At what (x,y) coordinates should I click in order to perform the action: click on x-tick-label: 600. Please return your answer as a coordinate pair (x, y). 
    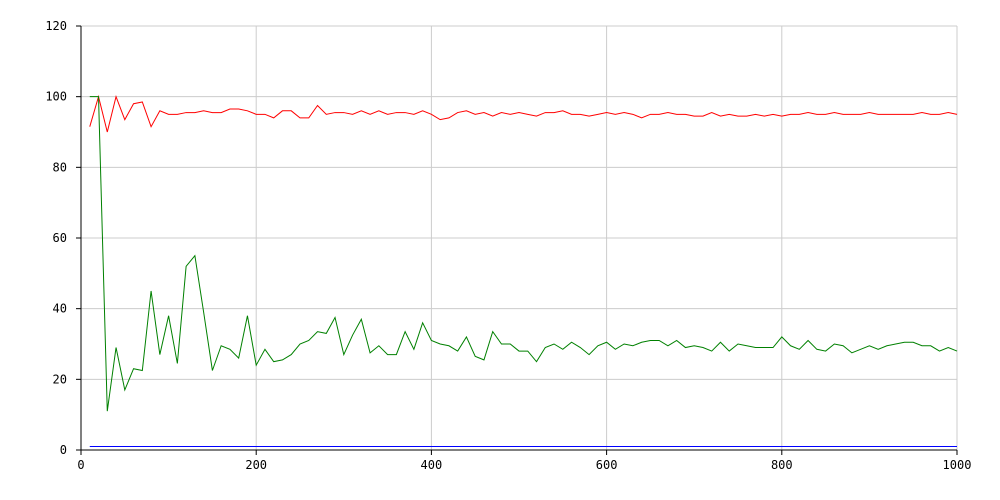
    Looking at the image, I should click on (607, 465).